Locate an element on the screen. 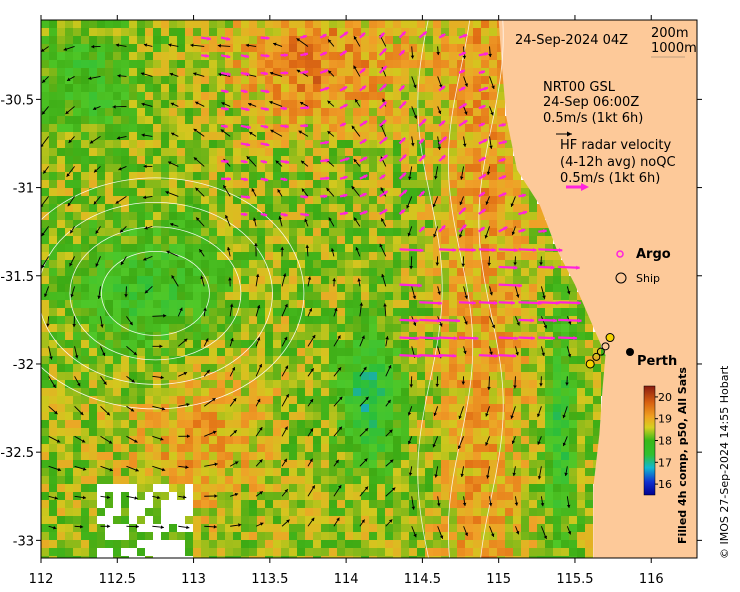 The image size is (740, 592). colorbar-tick-label: 16 is located at coordinates (665, 484).